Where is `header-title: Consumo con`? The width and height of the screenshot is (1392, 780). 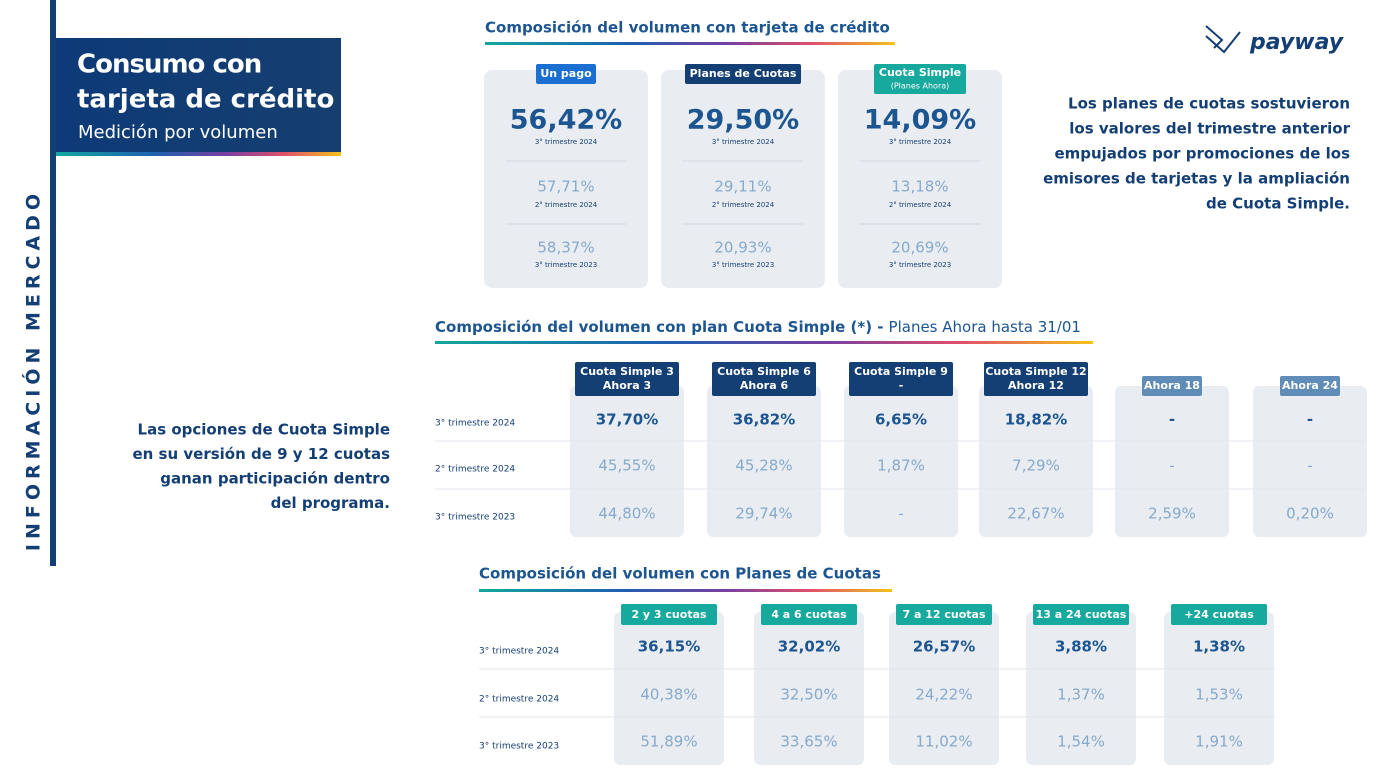 header-title: Consumo con is located at coordinates (169, 65).